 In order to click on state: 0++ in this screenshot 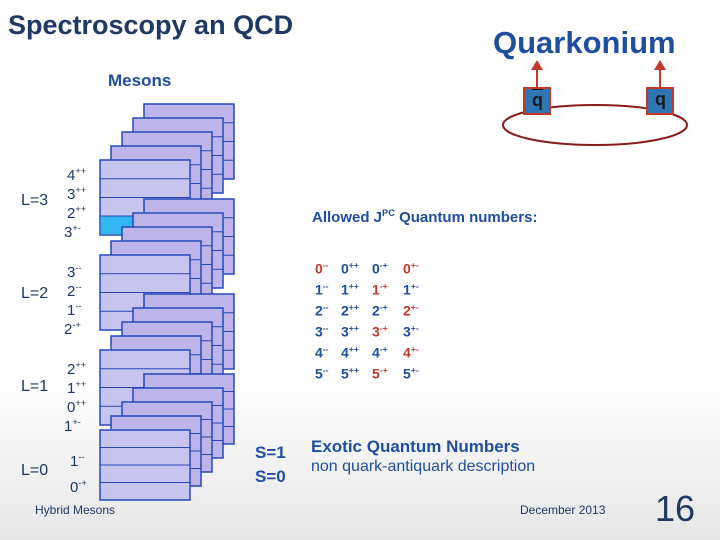, I will do `click(76, 405)`.